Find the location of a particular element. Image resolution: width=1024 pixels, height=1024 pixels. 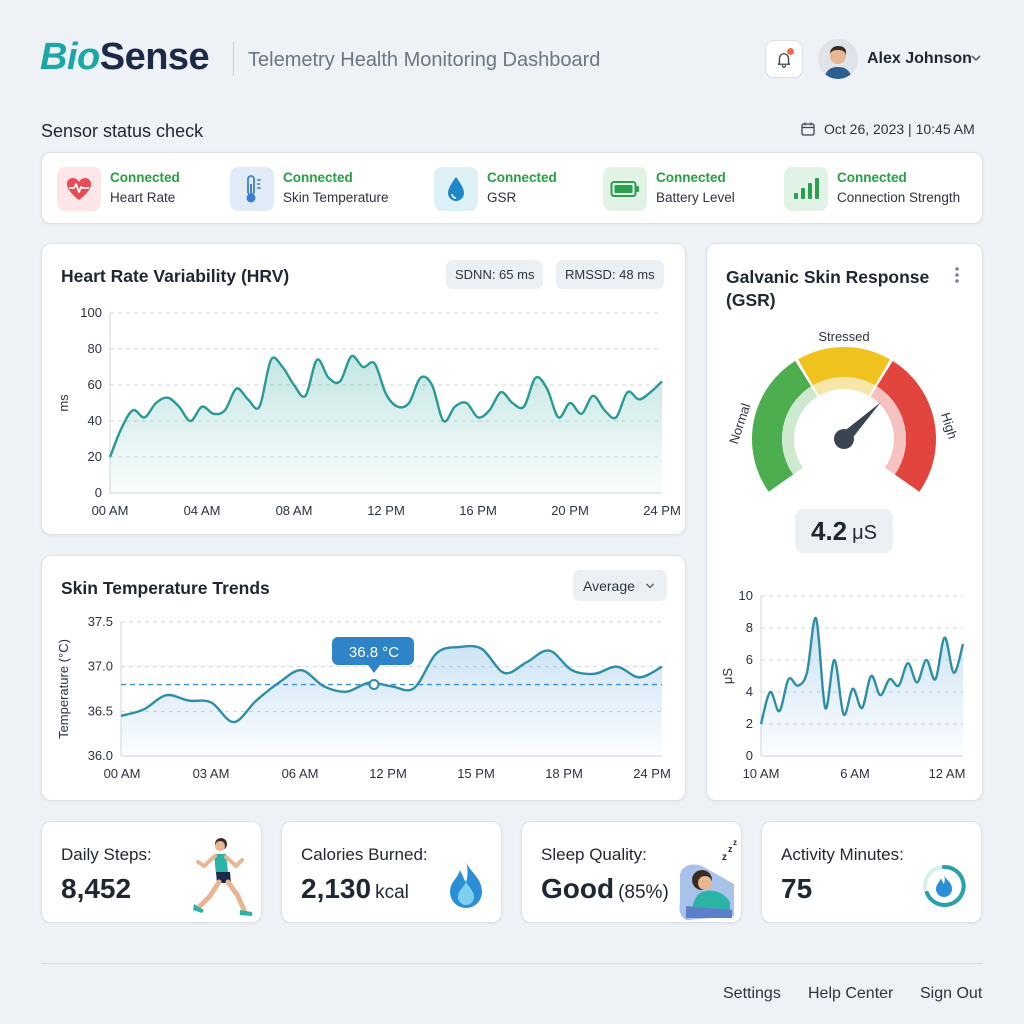

settings-link: Settings is located at coordinates (752, 993).